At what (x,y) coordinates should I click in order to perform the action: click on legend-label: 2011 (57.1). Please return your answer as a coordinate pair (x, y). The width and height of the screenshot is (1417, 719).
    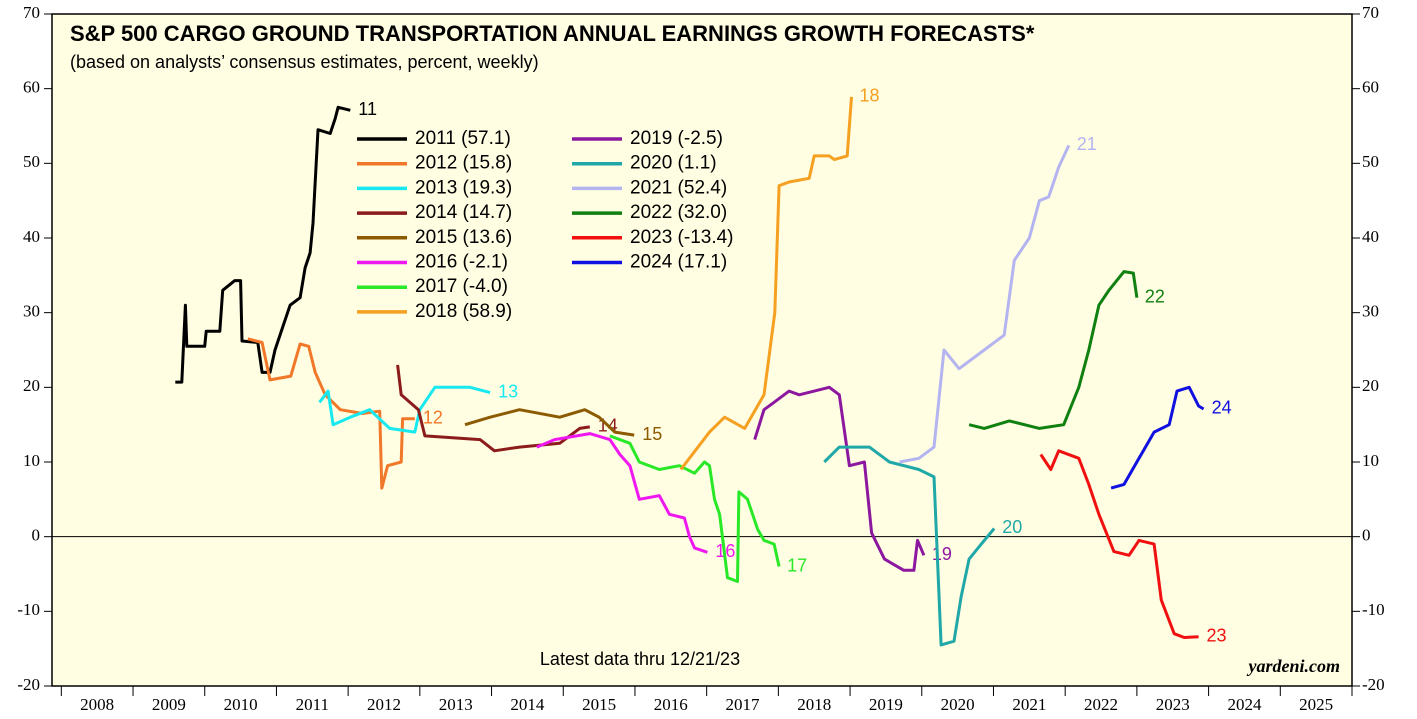
    Looking at the image, I should click on (463, 138).